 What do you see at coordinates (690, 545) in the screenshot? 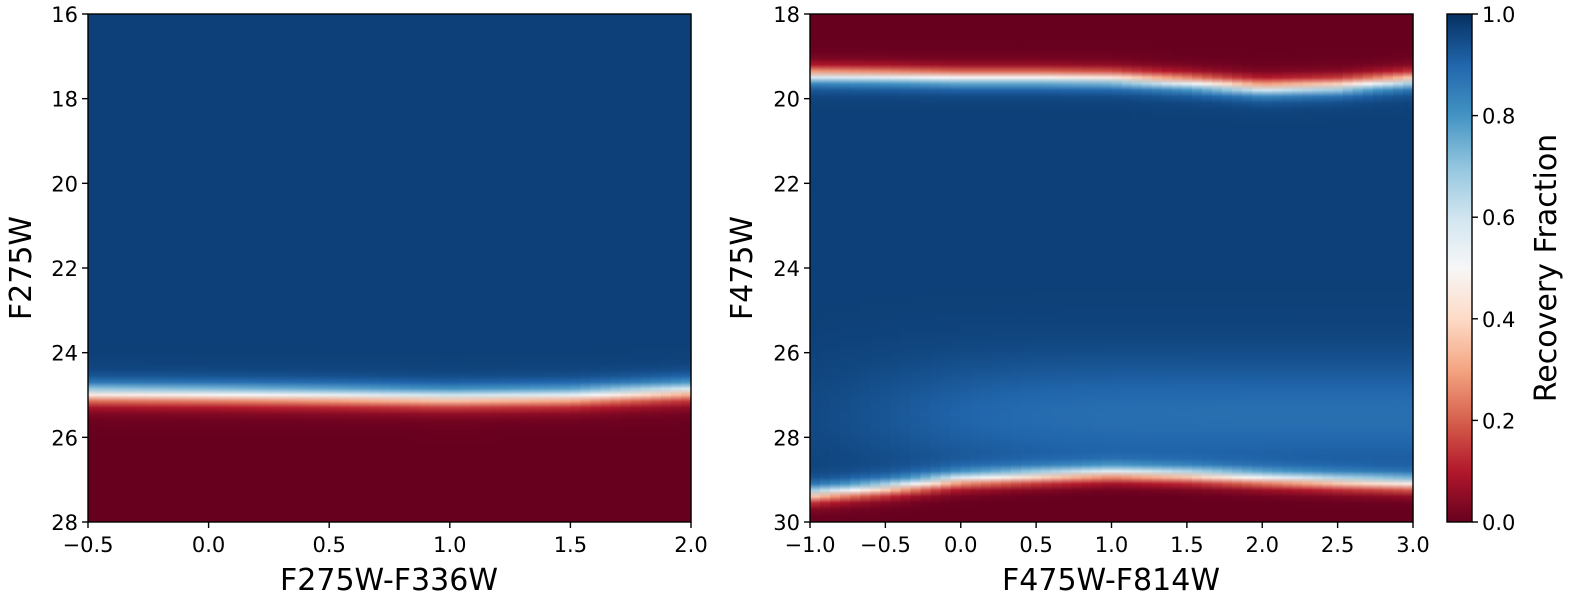
I see `x-tick-label: 2.0` at bounding box center [690, 545].